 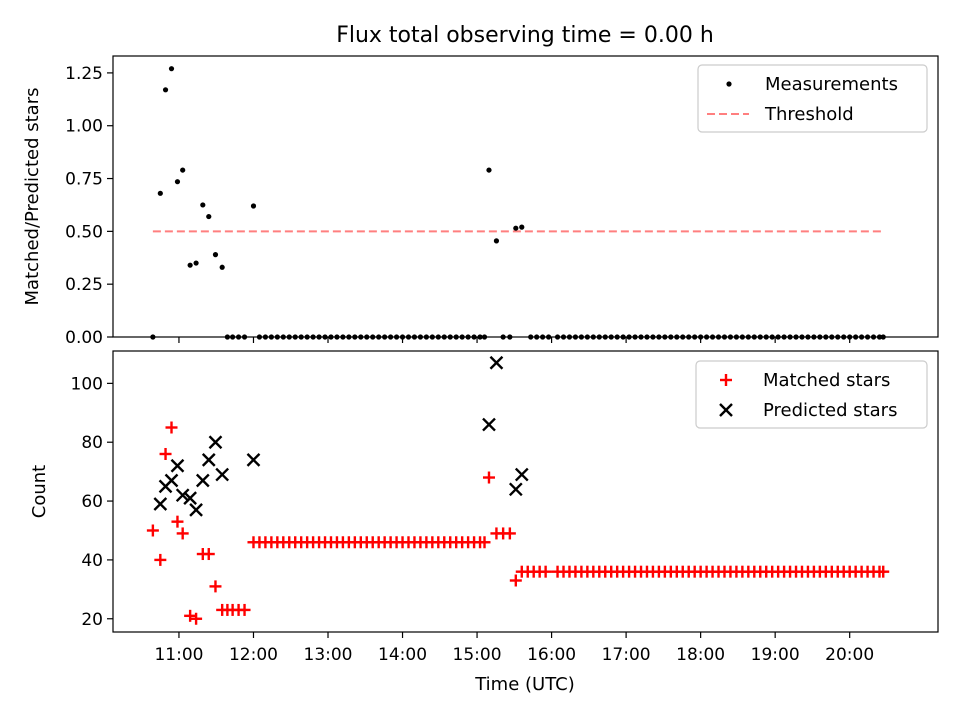 I want to click on ratio-y-ticks: 0.00 0.25 0.50 0.75 1.00 1.25, so click(x=89, y=206).